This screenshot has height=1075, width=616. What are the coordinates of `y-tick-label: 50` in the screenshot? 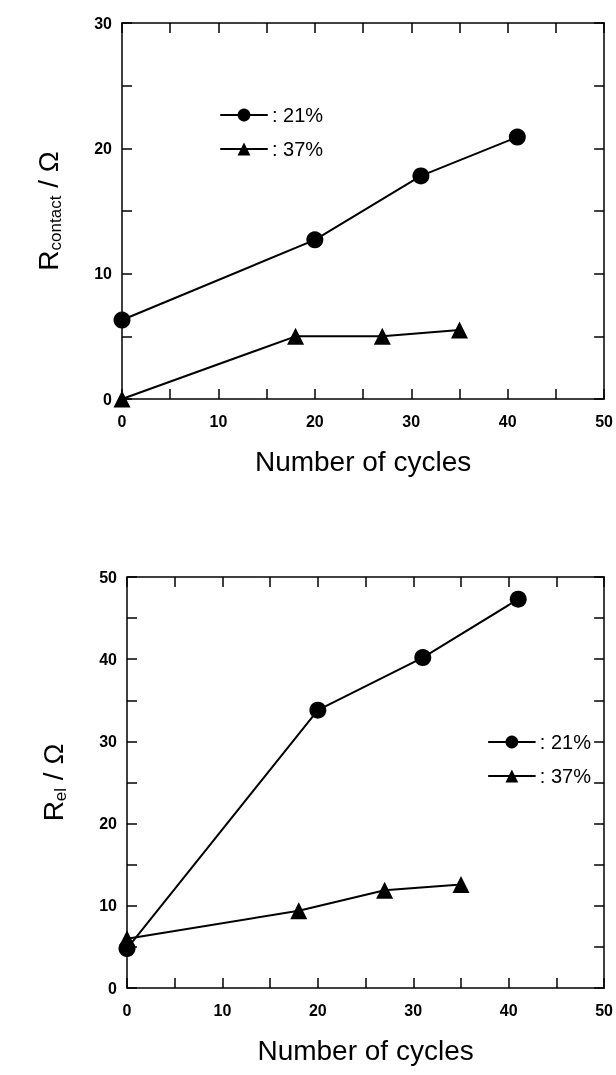 It's located at (108, 577).